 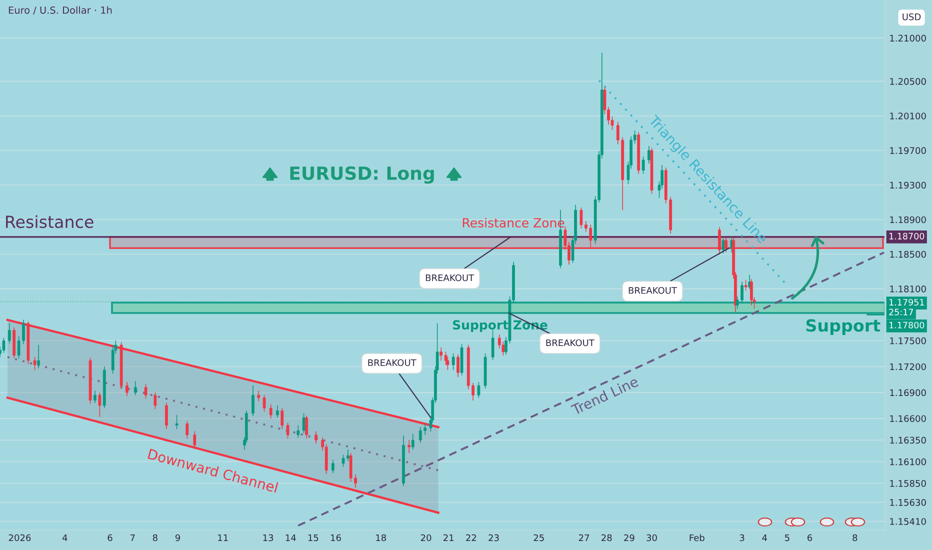 I want to click on ref-line-label: 1.18700, so click(x=907, y=236).